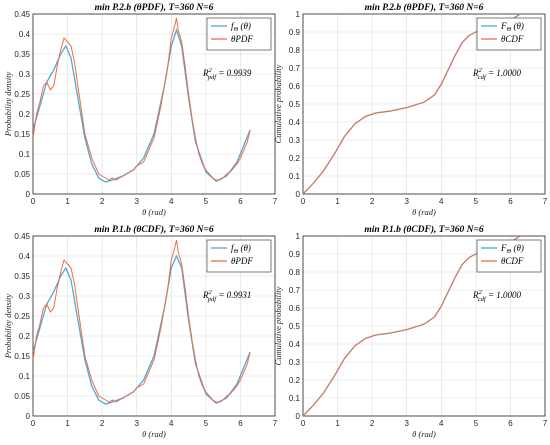 This screenshot has width=550, height=445. What do you see at coordinates (154, 229) in the screenshot?
I see `chart-title: min P.1.b (θCDF), T=360 N=6` at bounding box center [154, 229].